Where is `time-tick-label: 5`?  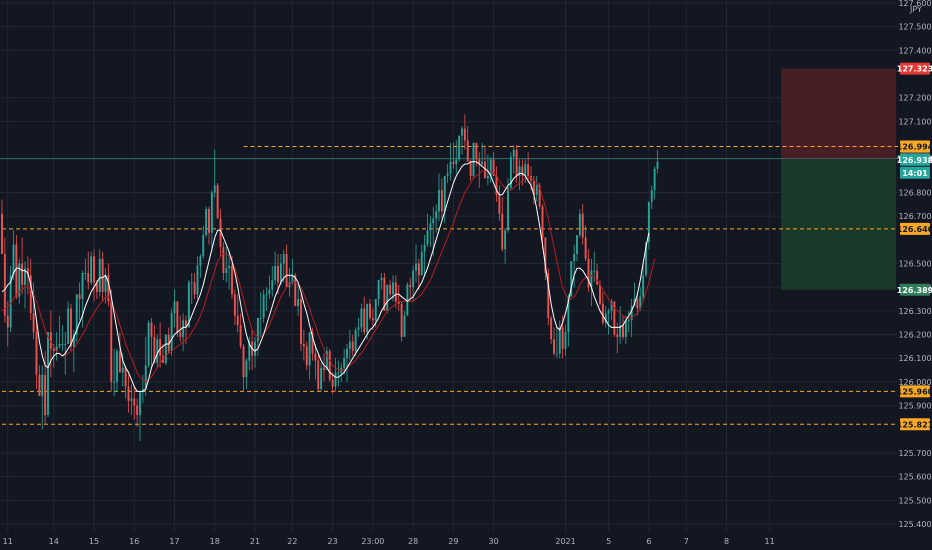
time-tick-label: 5 is located at coordinates (608, 541).